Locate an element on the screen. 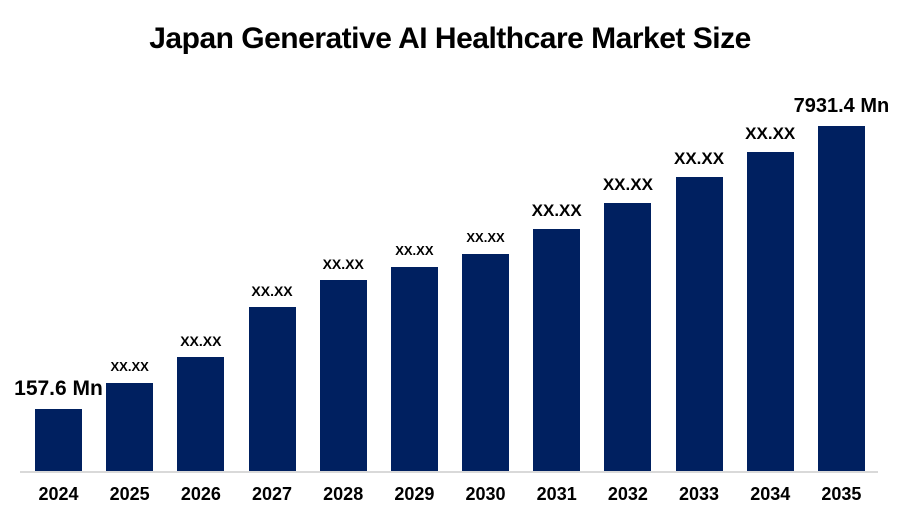 The image size is (900, 525). bar-year-label: 2025 is located at coordinates (129, 494).